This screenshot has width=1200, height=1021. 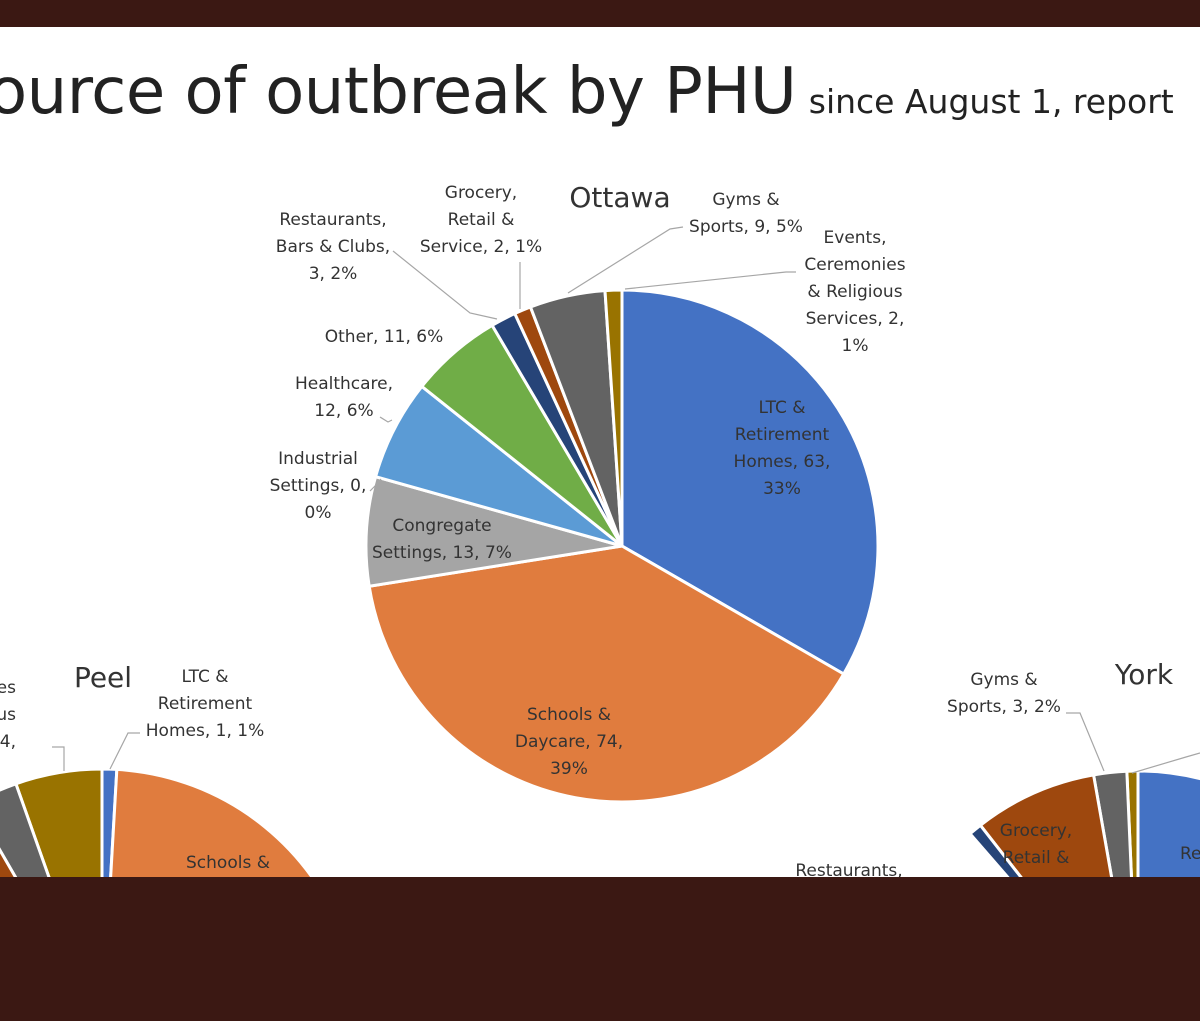 I want to click on data-label-ottawa-industrial-settings-line: Settings, 0,, so click(x=318, y=486).